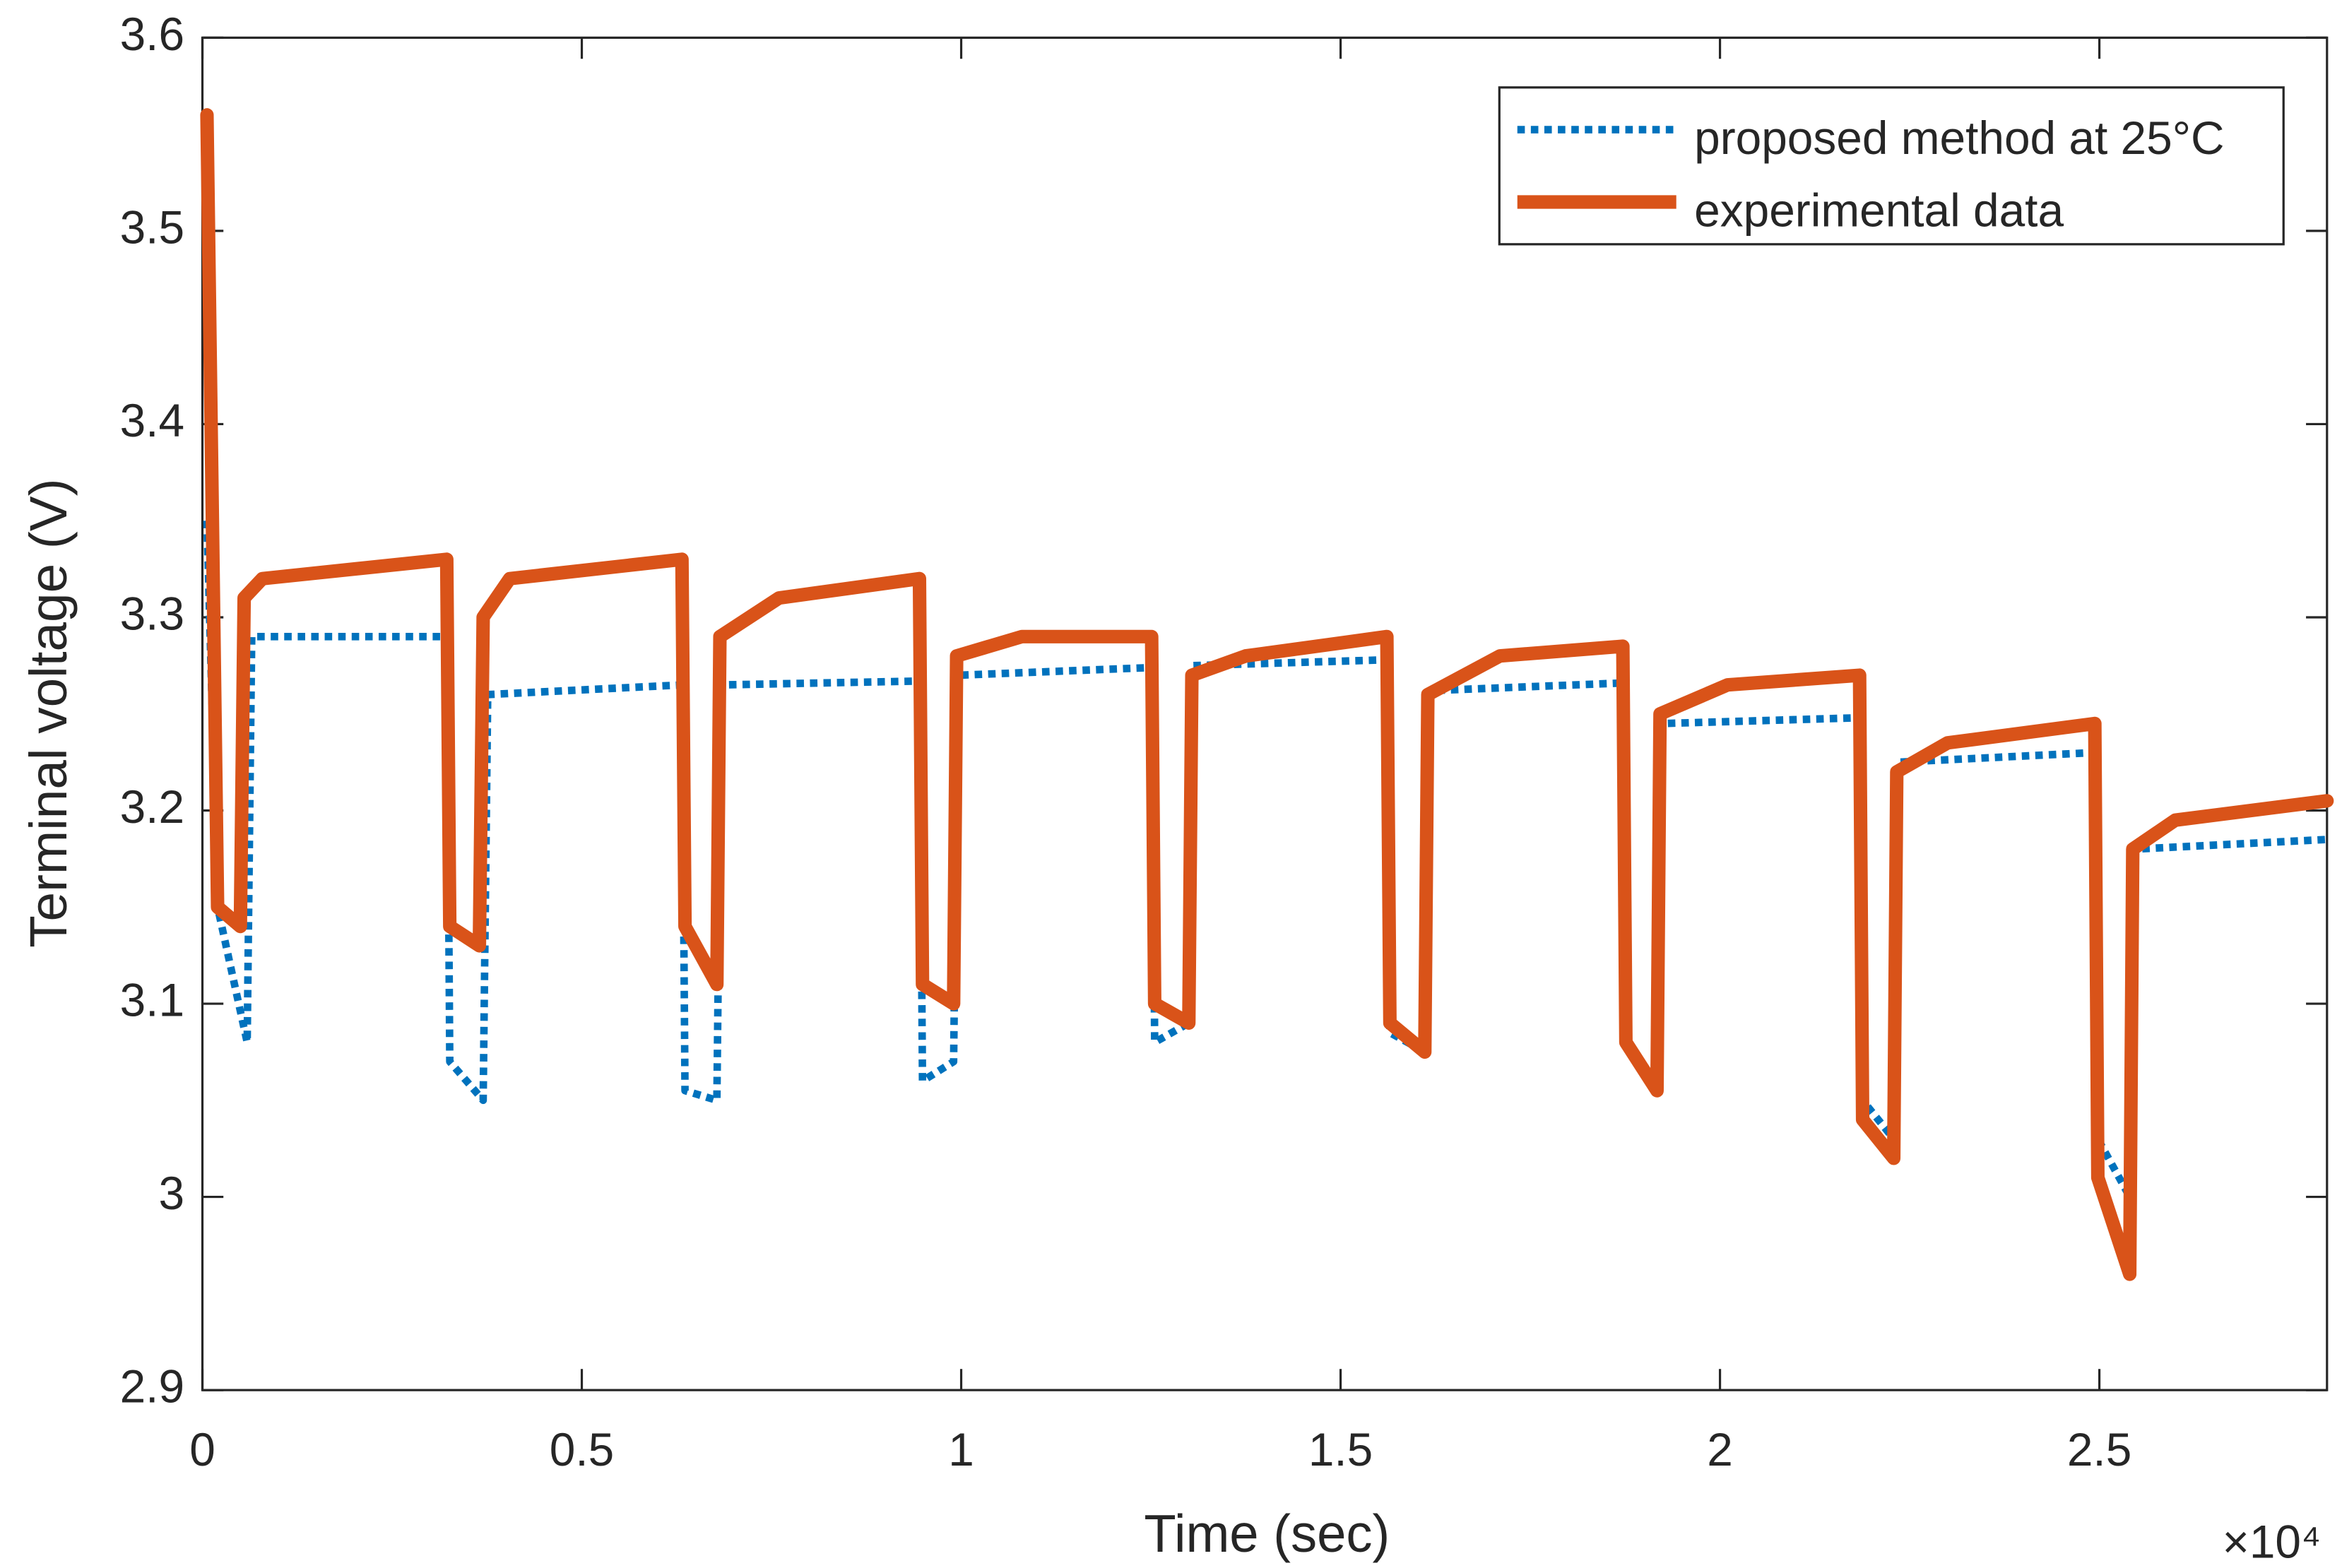 The height and width of the screenshot is (1568, 2342). What do you see at coordinates (152, 806) in the screenshot?
I see `y-tick-label: 3.2` at bounding box center [152, 806].